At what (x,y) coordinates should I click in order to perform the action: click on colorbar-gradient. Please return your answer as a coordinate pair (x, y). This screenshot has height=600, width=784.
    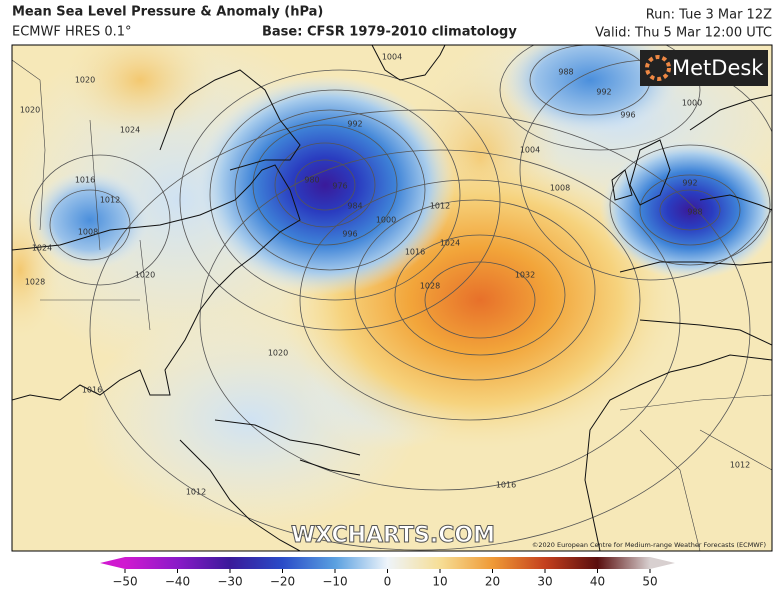
    Looking at the image, I should click on (387, 563).